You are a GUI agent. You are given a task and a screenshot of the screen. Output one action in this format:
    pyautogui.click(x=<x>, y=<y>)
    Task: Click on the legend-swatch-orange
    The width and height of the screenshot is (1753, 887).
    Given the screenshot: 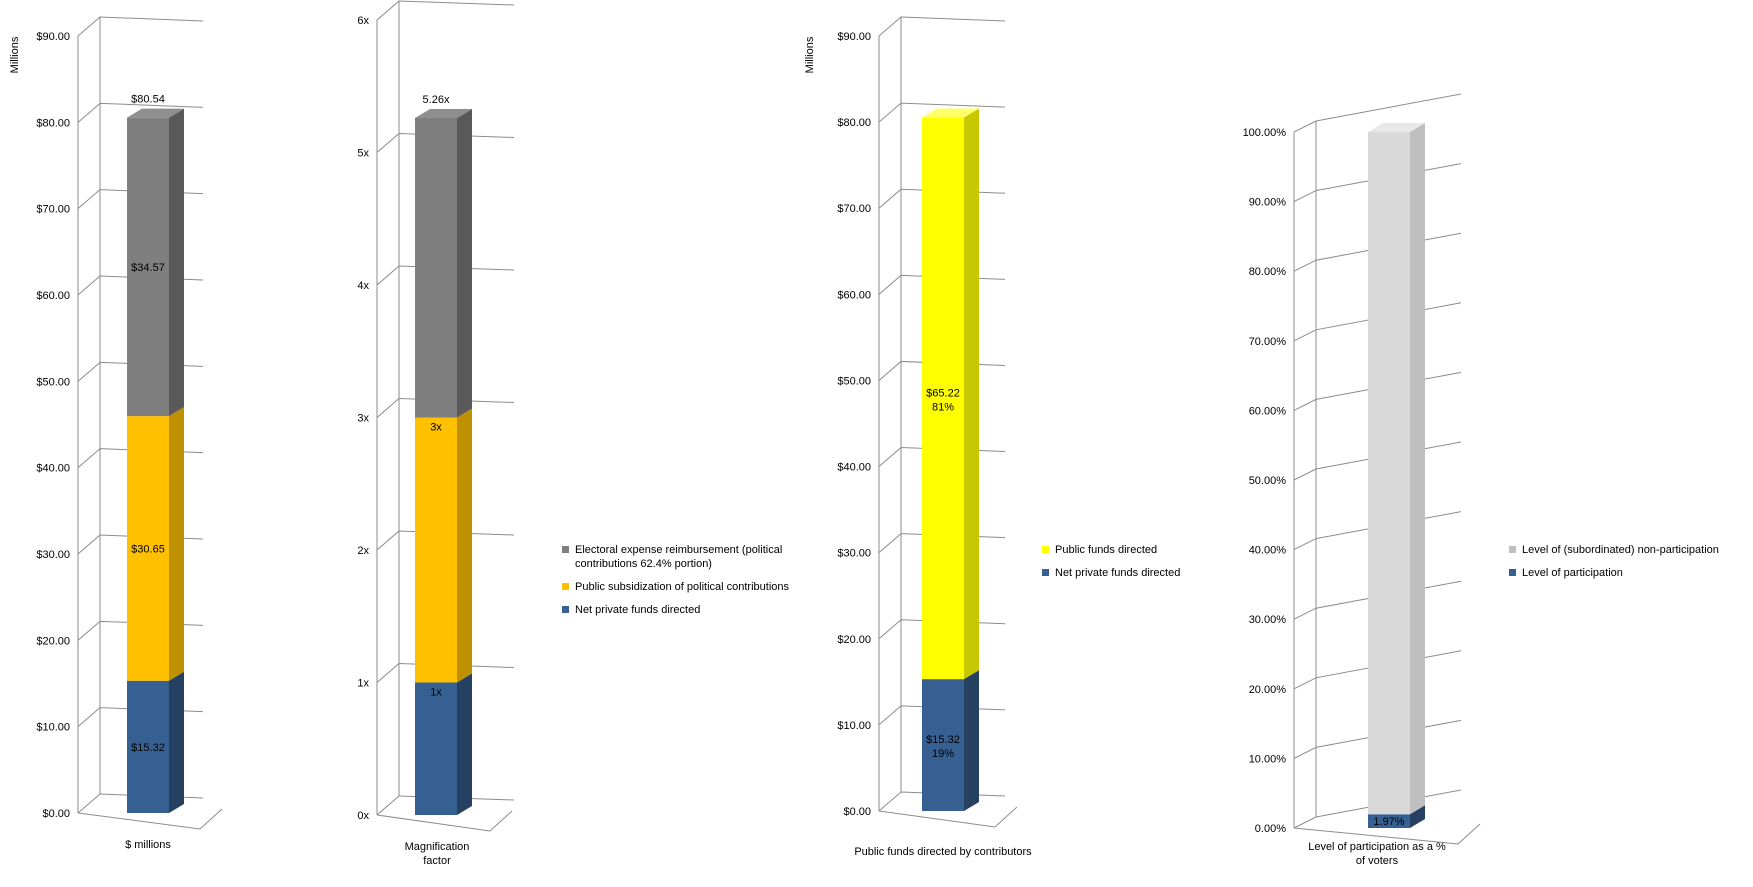 What is the action you would take?
    pyautogui.click(x=565, y=586)
    